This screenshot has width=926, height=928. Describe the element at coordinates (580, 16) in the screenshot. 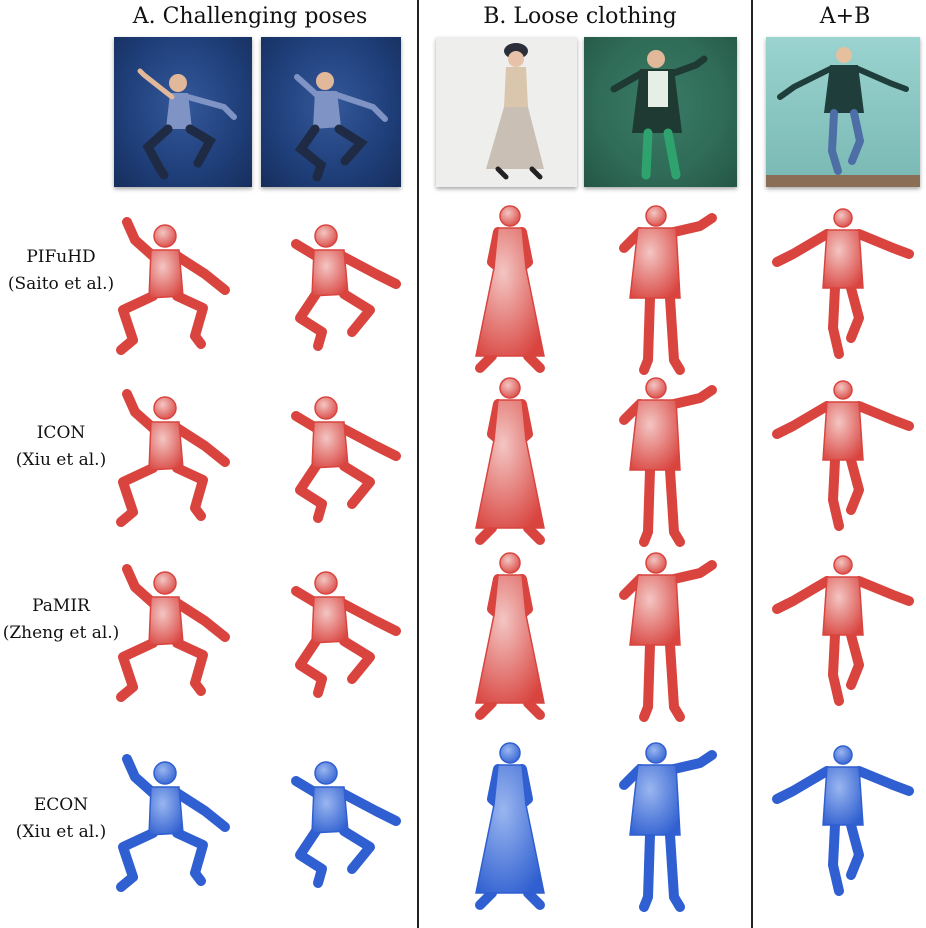

I see `header-loose-clothing: B. Loose clothing` at that location.